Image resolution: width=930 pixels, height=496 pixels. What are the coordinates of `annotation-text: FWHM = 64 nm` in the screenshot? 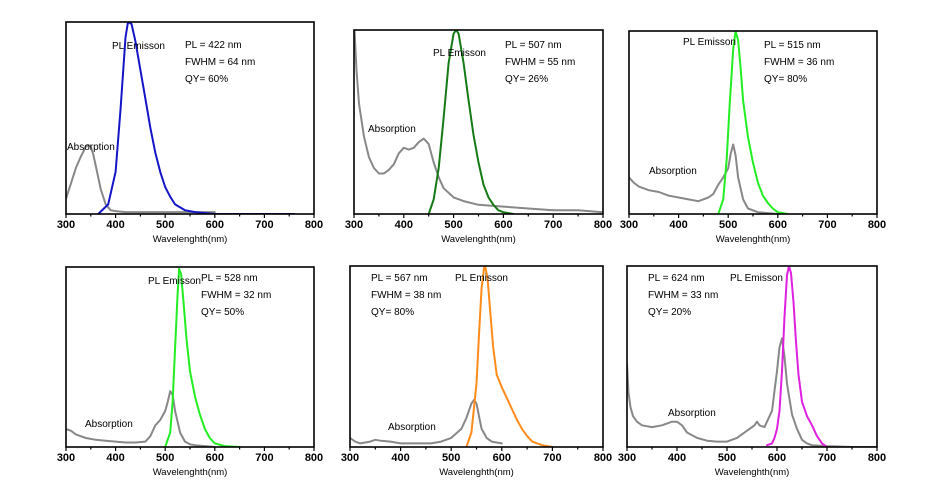 It's located at (220, 62).